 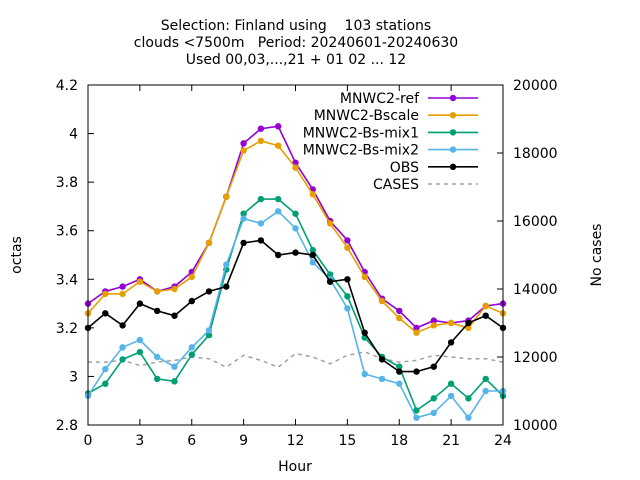 I want to click on title-line: clouds <7500m Period: 20240601-20240630, so click(x=296, y=43).